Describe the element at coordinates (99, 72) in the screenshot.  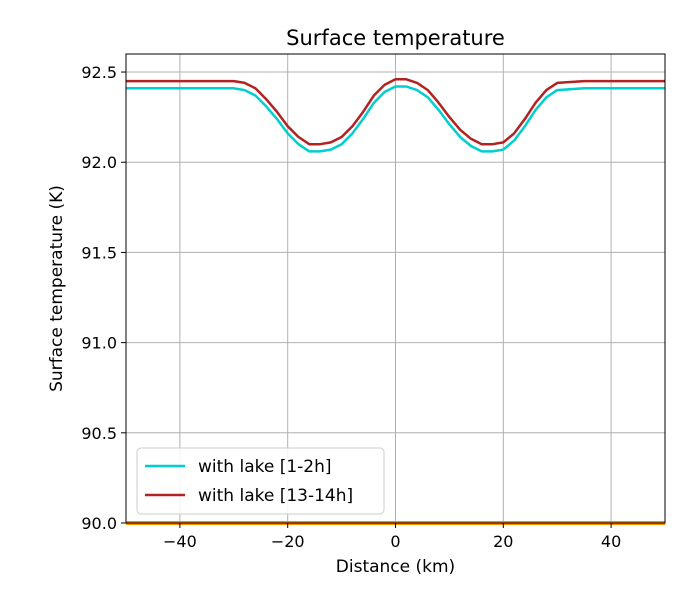
I see `y-tick-label: 92.5` at that location.